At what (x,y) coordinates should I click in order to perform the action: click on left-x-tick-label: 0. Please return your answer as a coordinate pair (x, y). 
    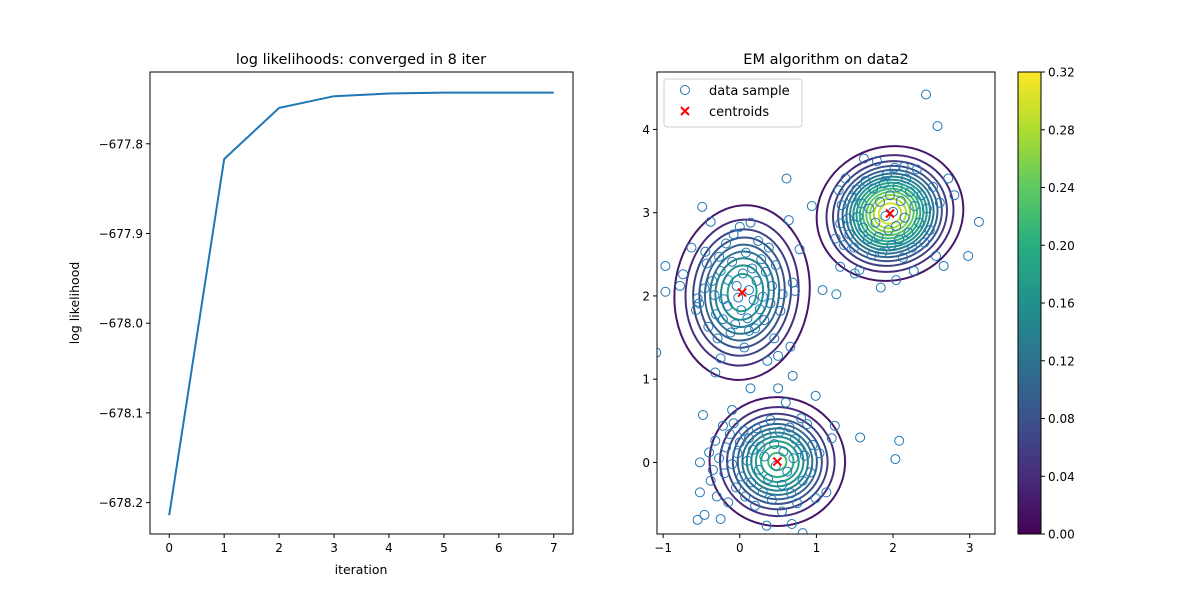
    Looking at the image, I should click on (169, 548).